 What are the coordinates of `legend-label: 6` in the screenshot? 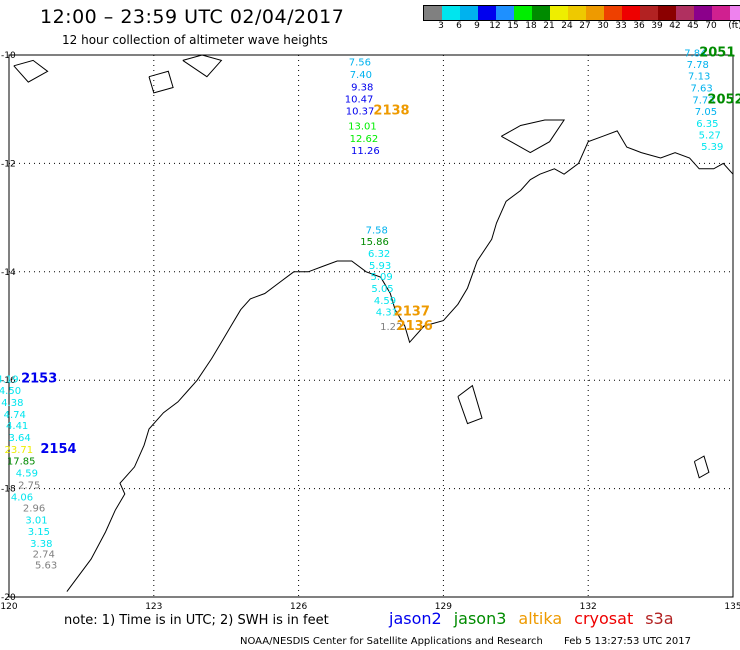 It's located at (459, 26).